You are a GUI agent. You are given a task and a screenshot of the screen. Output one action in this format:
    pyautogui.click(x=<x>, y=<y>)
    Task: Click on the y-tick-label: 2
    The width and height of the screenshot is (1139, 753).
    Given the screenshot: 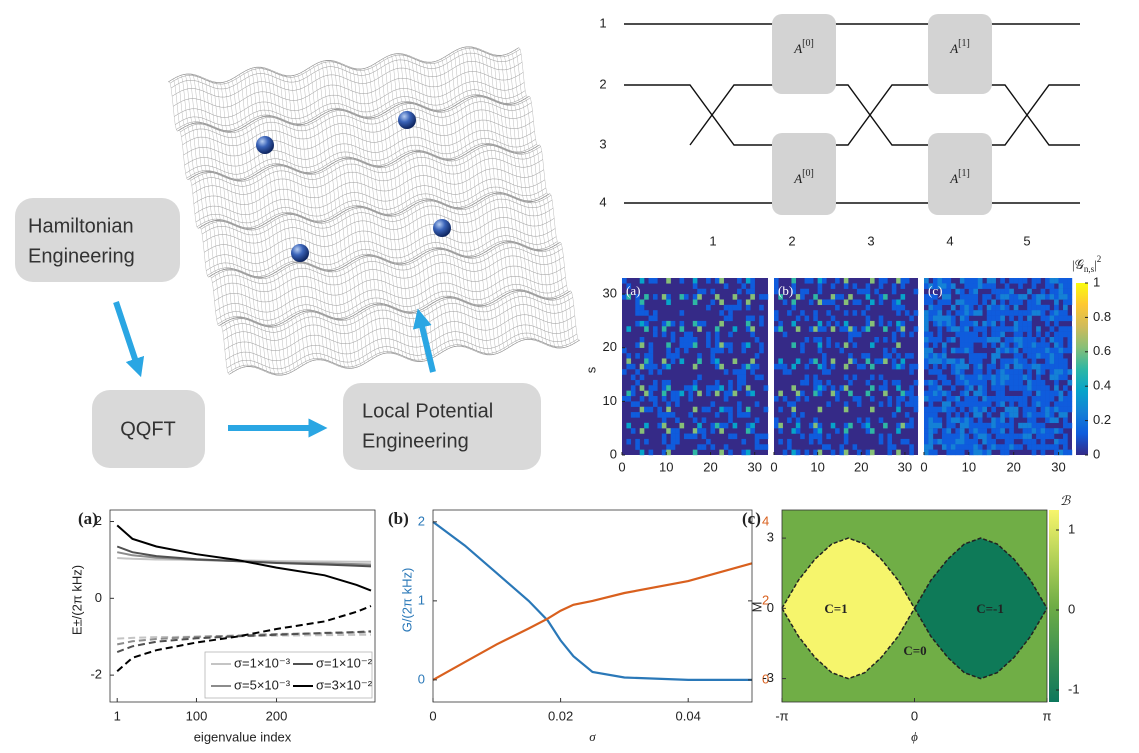 What is the action you would take?
    pyautogui.click(x=98, y=520)
    